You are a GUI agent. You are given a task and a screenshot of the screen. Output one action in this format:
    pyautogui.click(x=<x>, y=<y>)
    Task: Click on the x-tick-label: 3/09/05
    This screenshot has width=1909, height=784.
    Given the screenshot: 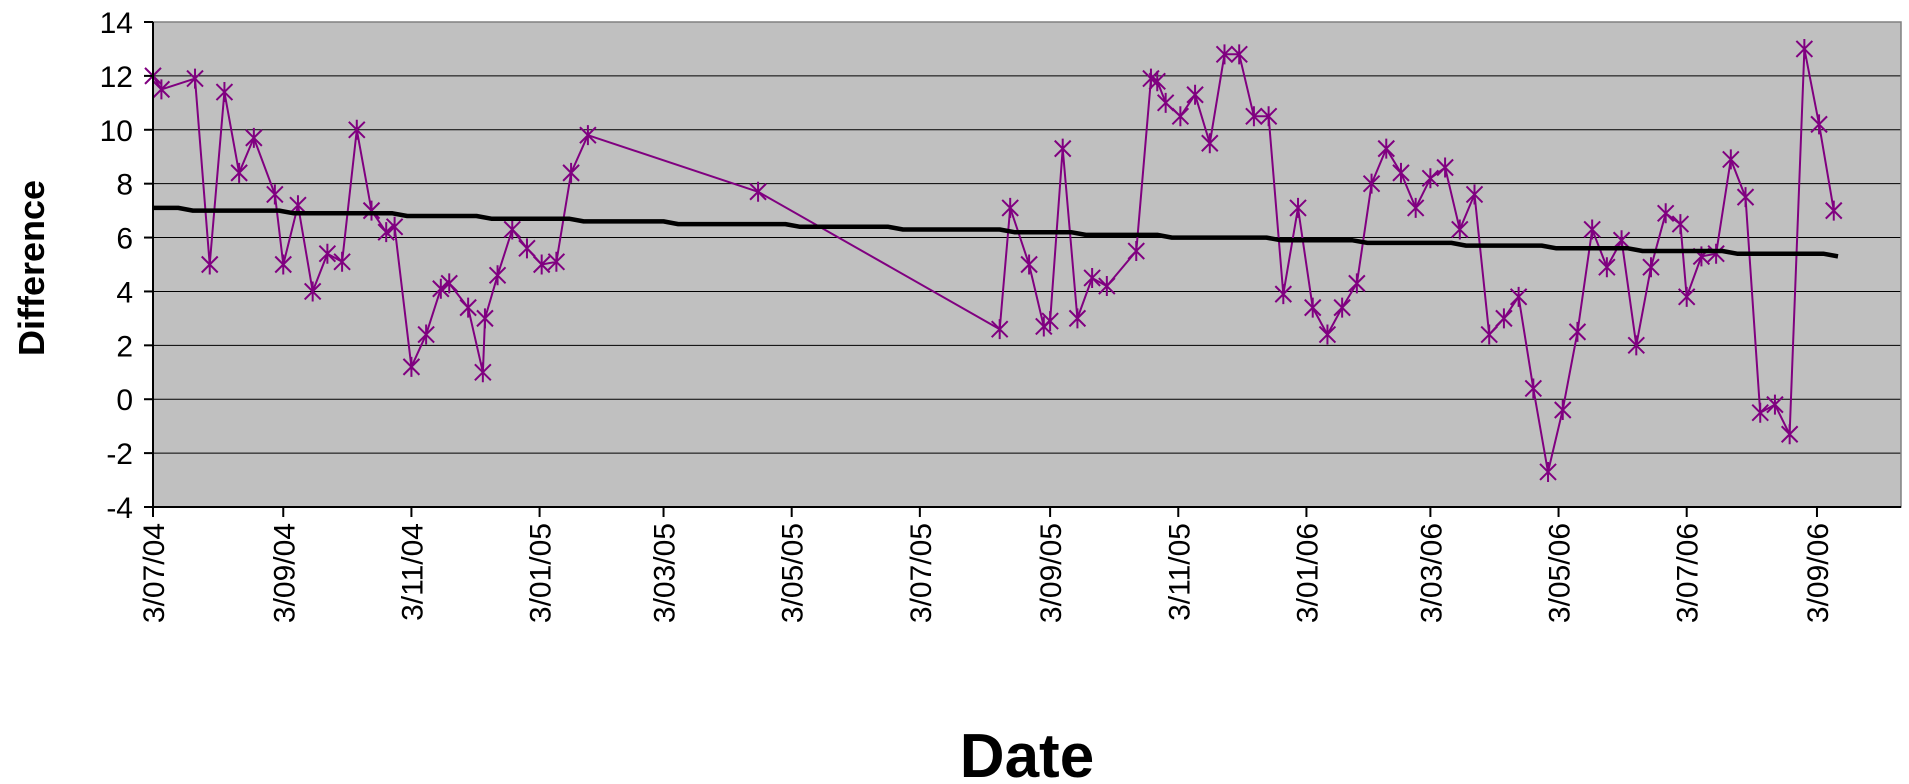 What is the action you would take?
    pyautogui.click(x=1051, y=573)
    